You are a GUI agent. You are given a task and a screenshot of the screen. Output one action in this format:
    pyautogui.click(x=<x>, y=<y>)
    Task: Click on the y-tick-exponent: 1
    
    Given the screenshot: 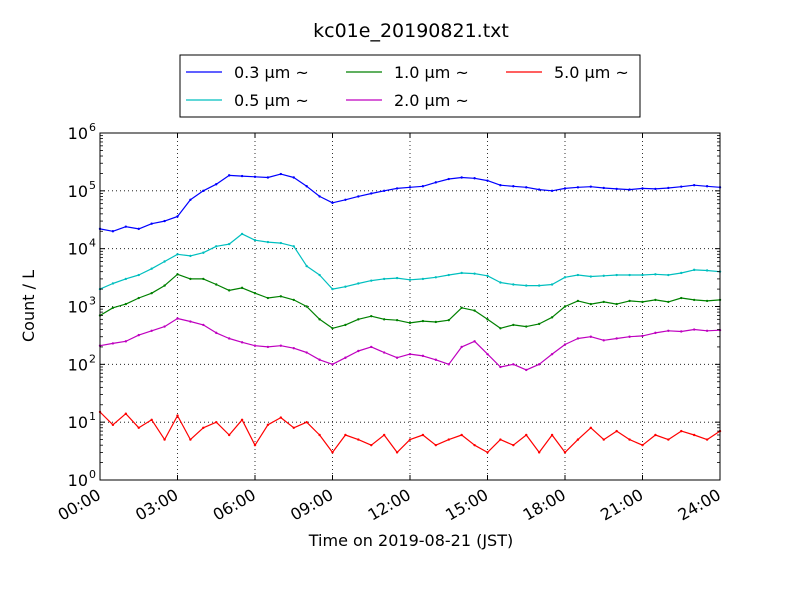 What is the action you would take?
    pyautogui.click(x=92, y=416)
    